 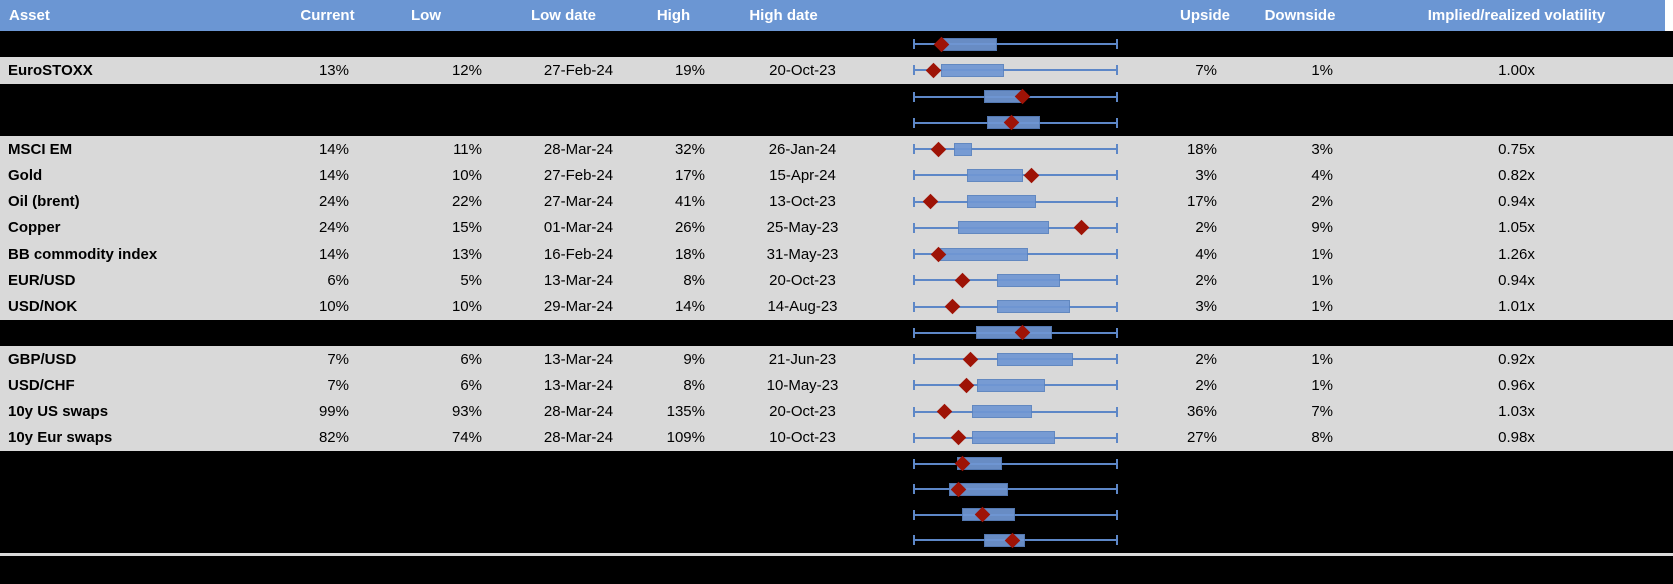 What do you see at coordinates (466, 412) in the screenshot?
I see `cell-low: 93%` at bounding box center [466, 412].